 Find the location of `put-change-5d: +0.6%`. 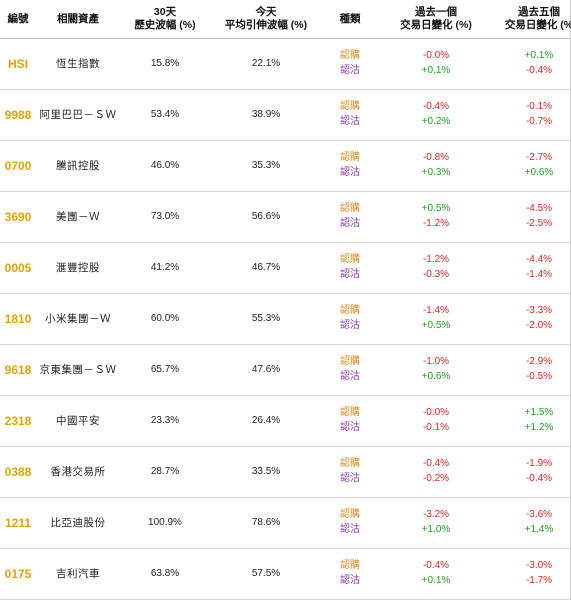

put-change-5d: +0.6% is located at coordinates (539, 172).